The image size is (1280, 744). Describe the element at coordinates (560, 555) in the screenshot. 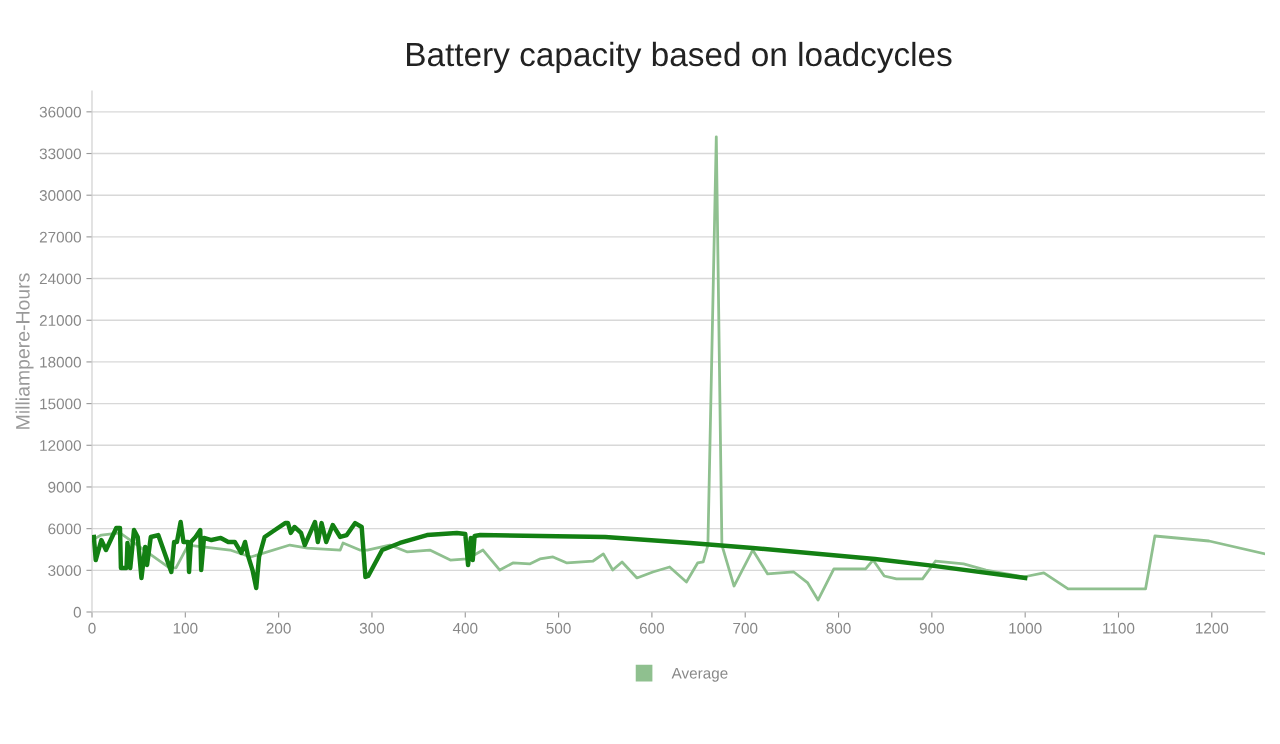

I see `line-series` at that location.